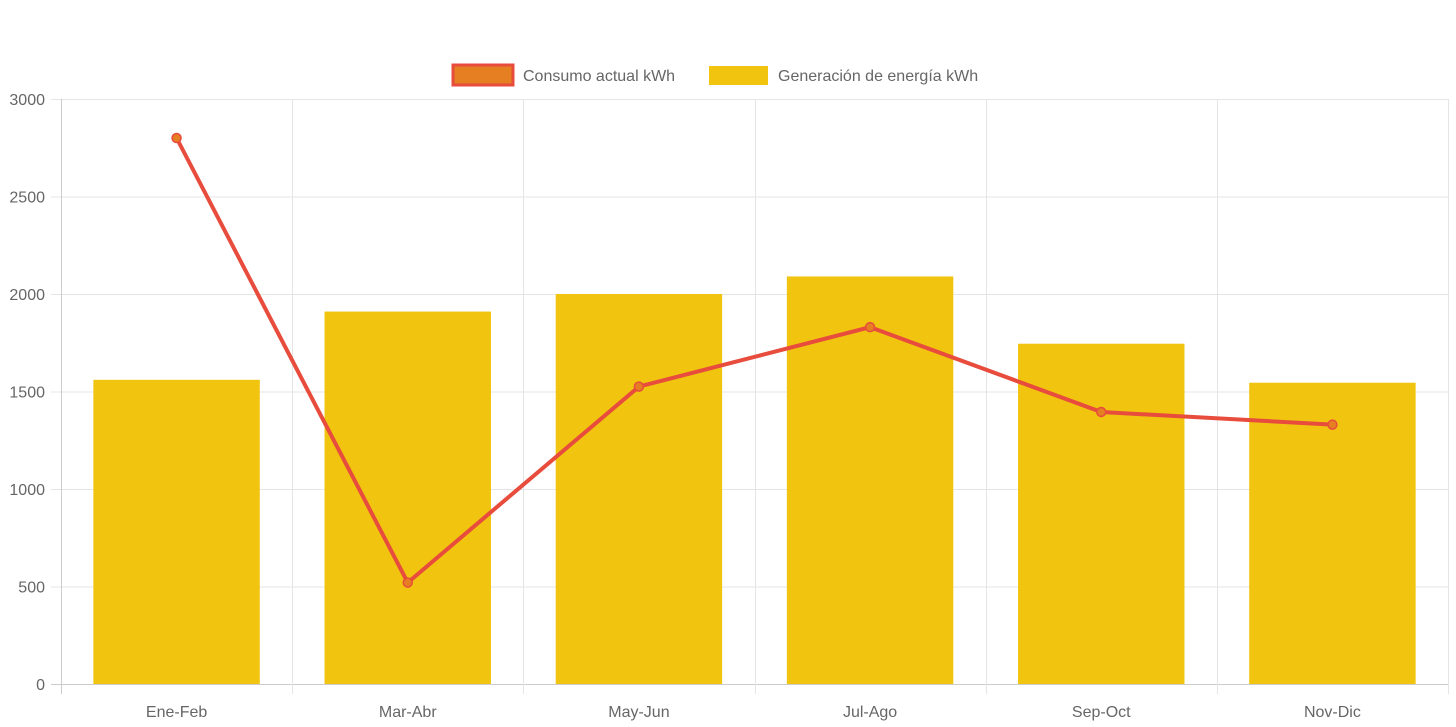 This screenshot has height=727, width=1456. What do you see at coordinates (27, 490) in the screenshot?
I see `y-tick-label: 1000` at bounding box center [27, 490].